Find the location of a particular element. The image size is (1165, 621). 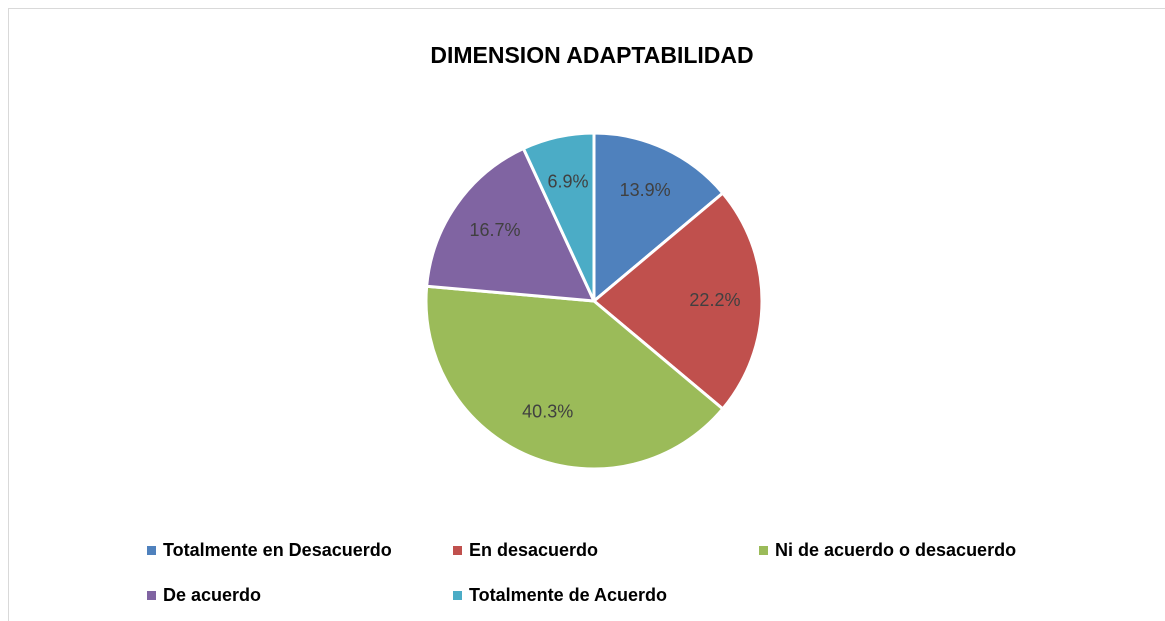

data-label: 13.9% is located at coordinates (645, 190).